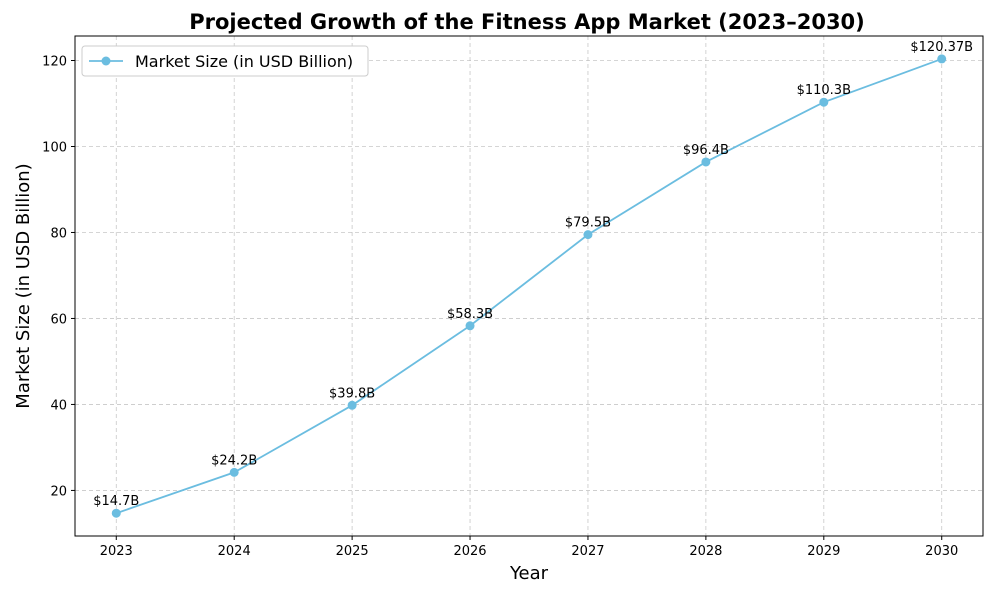  Describe the element at coordinates (941, 551) in the screenshot. I see `x-tick-label: 2030` at that location.